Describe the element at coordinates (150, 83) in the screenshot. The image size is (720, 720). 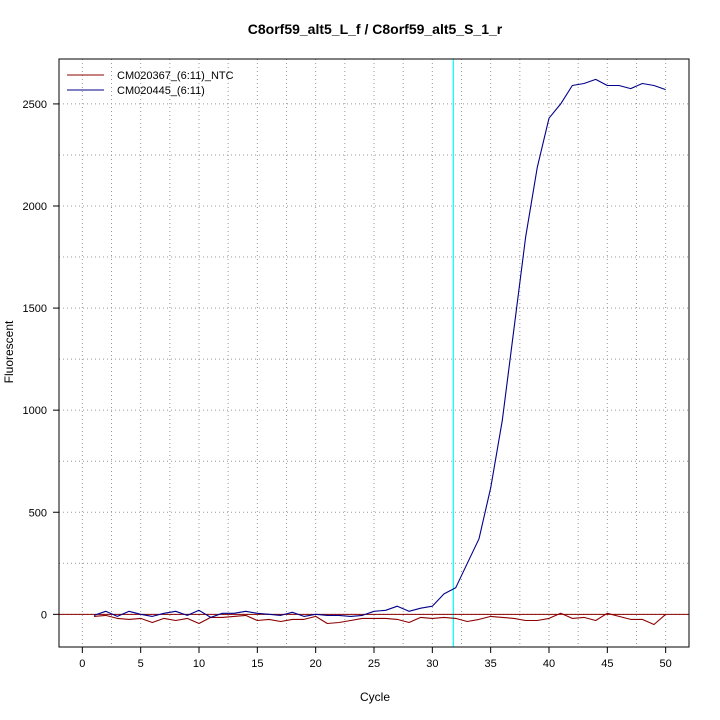
I see `legend: CM020367_(6:11)_NTC CM020445_(6:11)` at that location.